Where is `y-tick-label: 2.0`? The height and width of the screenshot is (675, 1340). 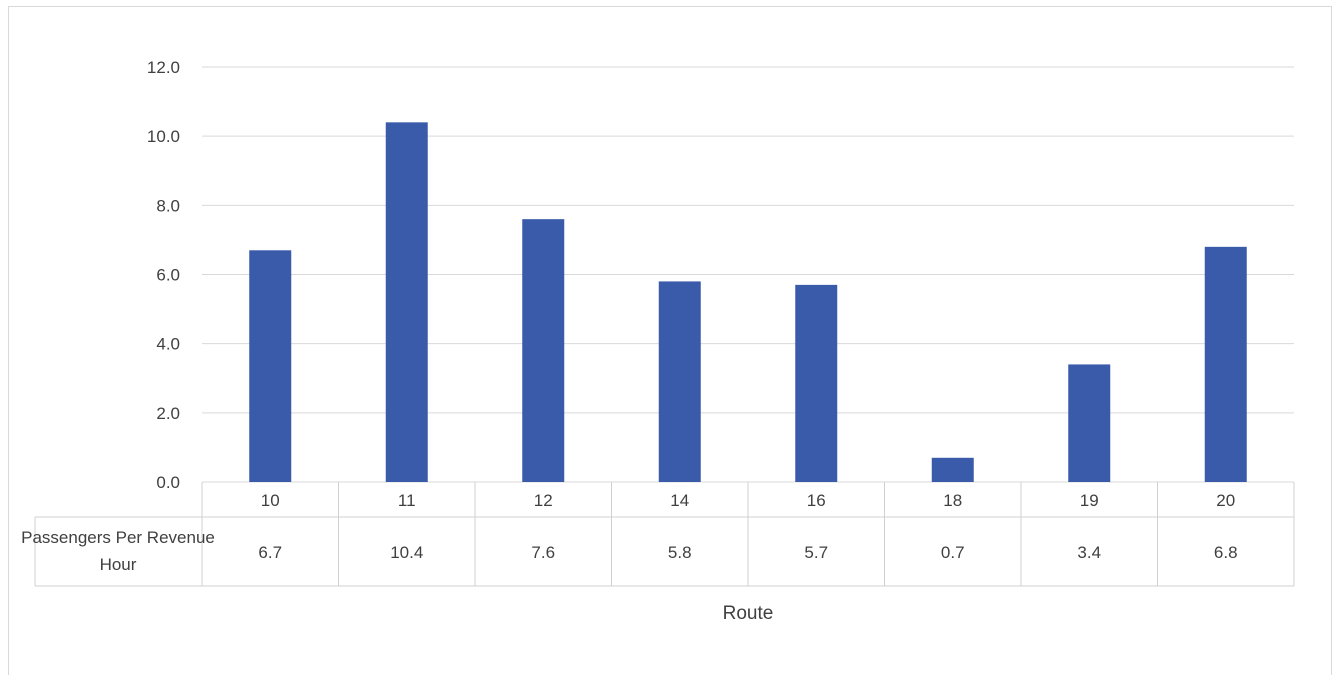
y-tick-label: 2.0 is located at coordinates (168, 413).